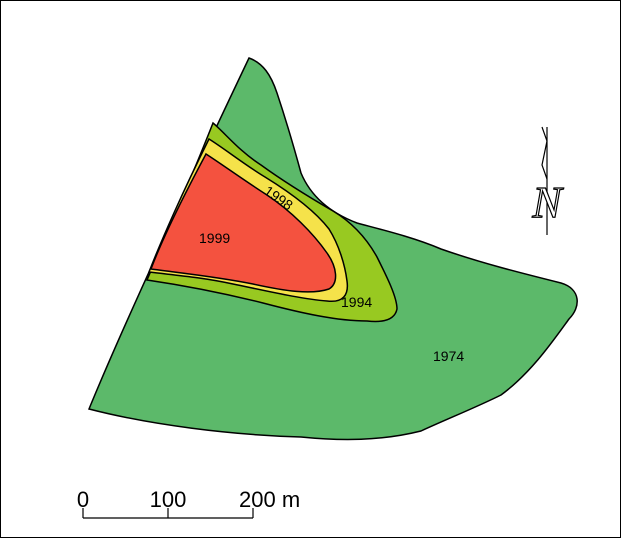 The width and height of the screenshot is (621, 544). I want to click on scale-tick-100: 100, so click(168, 499).